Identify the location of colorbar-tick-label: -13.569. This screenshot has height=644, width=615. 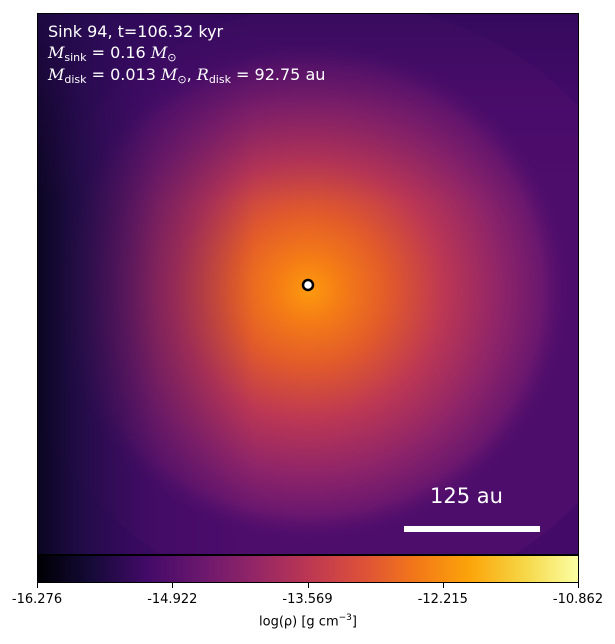
(307, 599).